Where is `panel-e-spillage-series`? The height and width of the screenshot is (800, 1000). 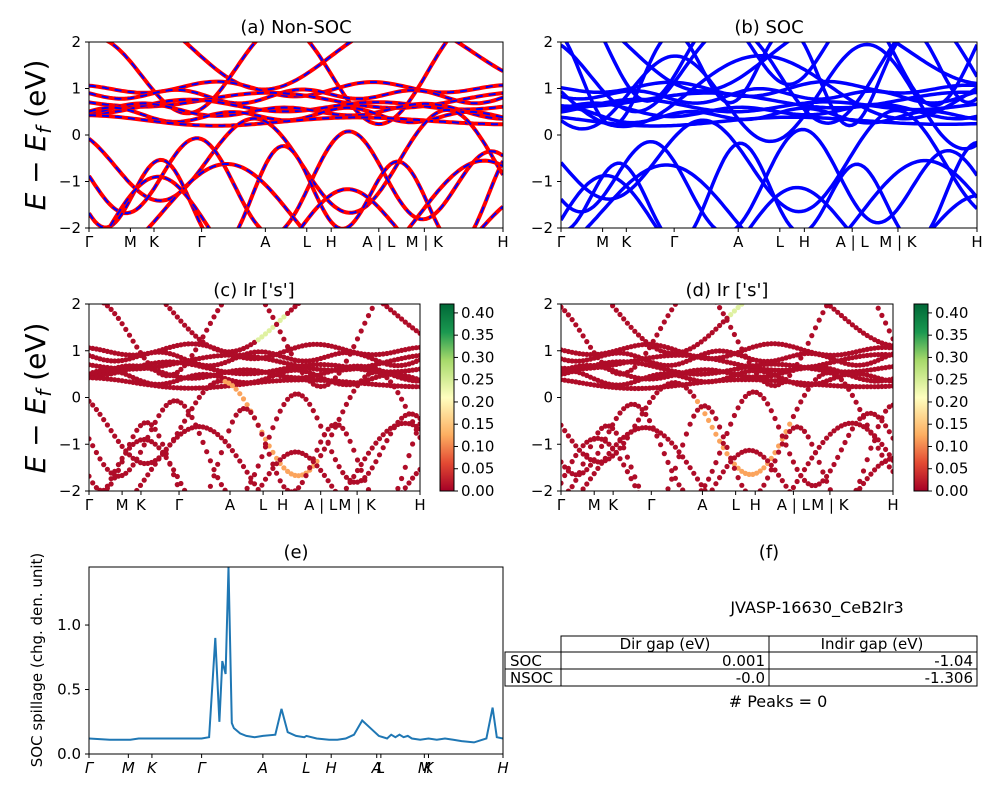
panel-e-spillage-series is located at coordinates (296, 655).